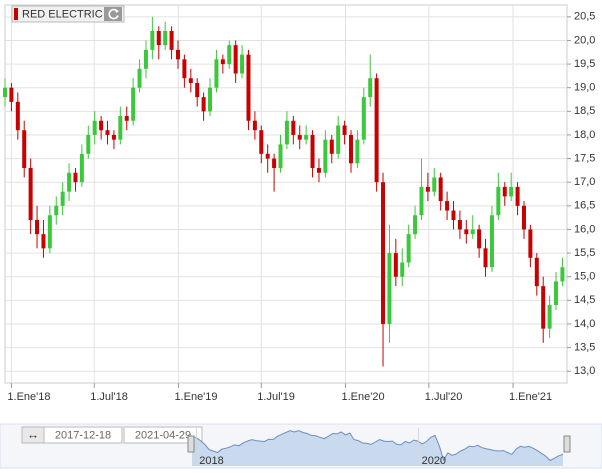  Describe the element at coordinates (567, 444) in the screenshot. I see `navigator-handle-right` at that location.